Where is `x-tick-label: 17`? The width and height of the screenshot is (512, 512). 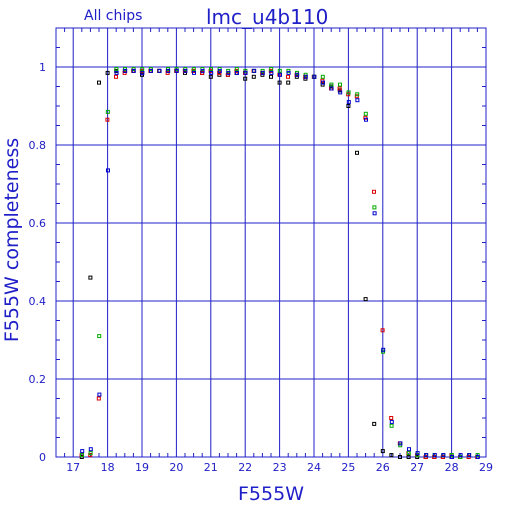
x-tick-label: 17 is located at coordinates (73, 467).